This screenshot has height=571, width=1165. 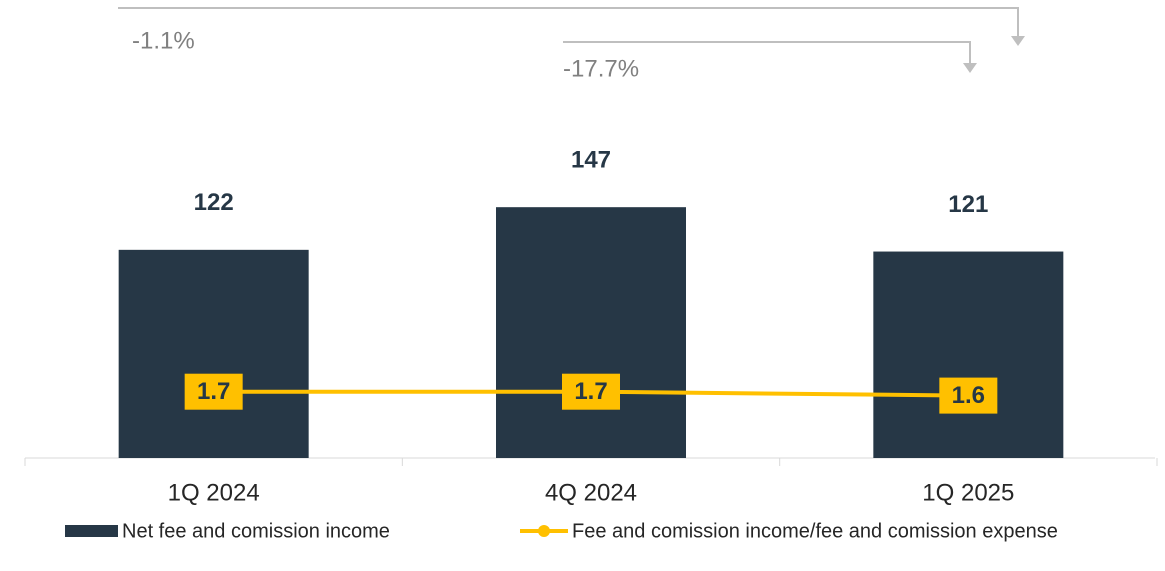 What do you see at coordinates (163, 40) in the screenshot?
I see `annotation: -1.1%` at bounding box center [163, 40].